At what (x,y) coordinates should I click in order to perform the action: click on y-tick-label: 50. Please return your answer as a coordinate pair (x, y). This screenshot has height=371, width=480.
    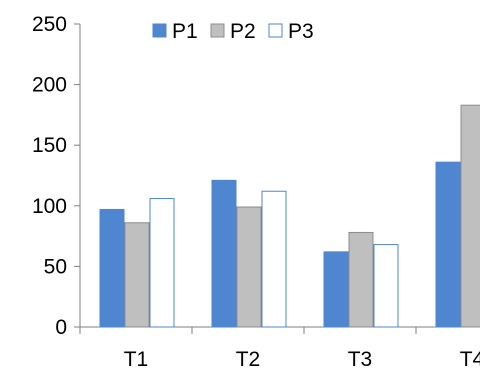
    Looking at the image, I should click on (55, 266).